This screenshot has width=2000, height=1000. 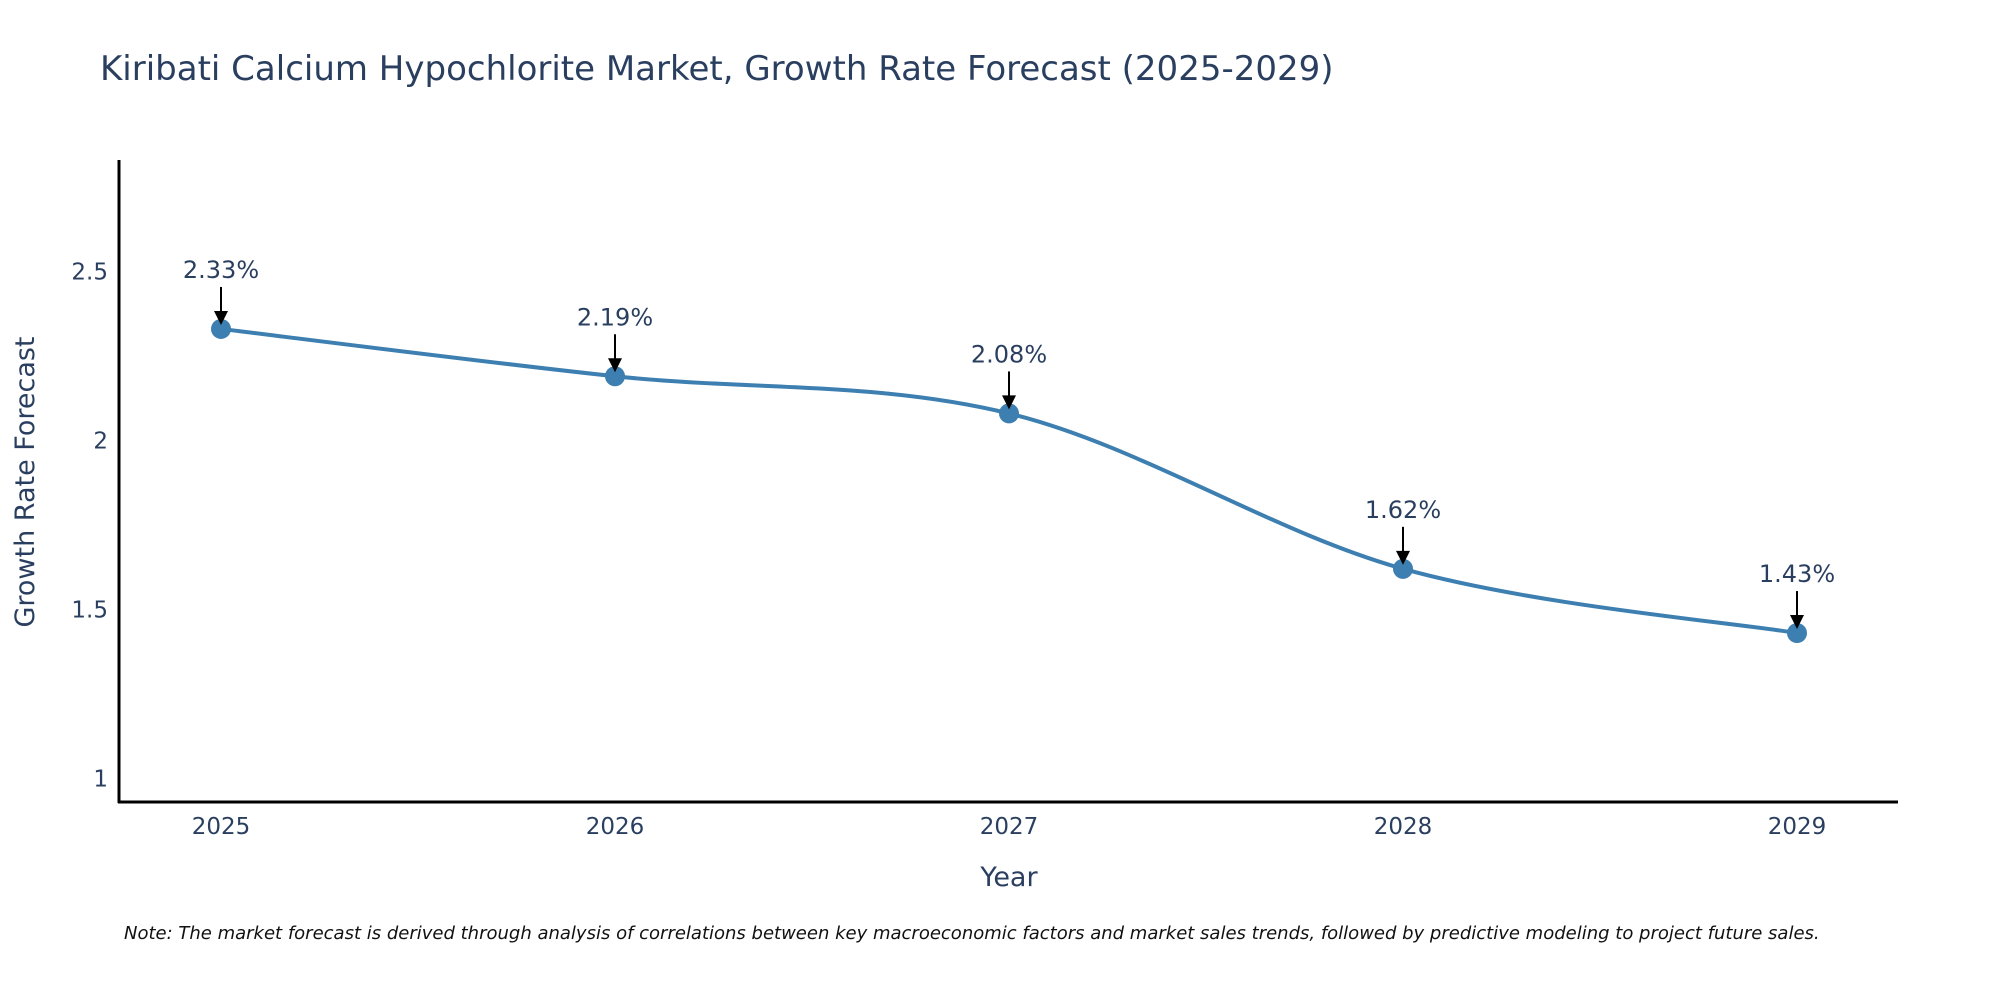 I want to click on data-label: 2.08%, so click(x=1009, y=354).